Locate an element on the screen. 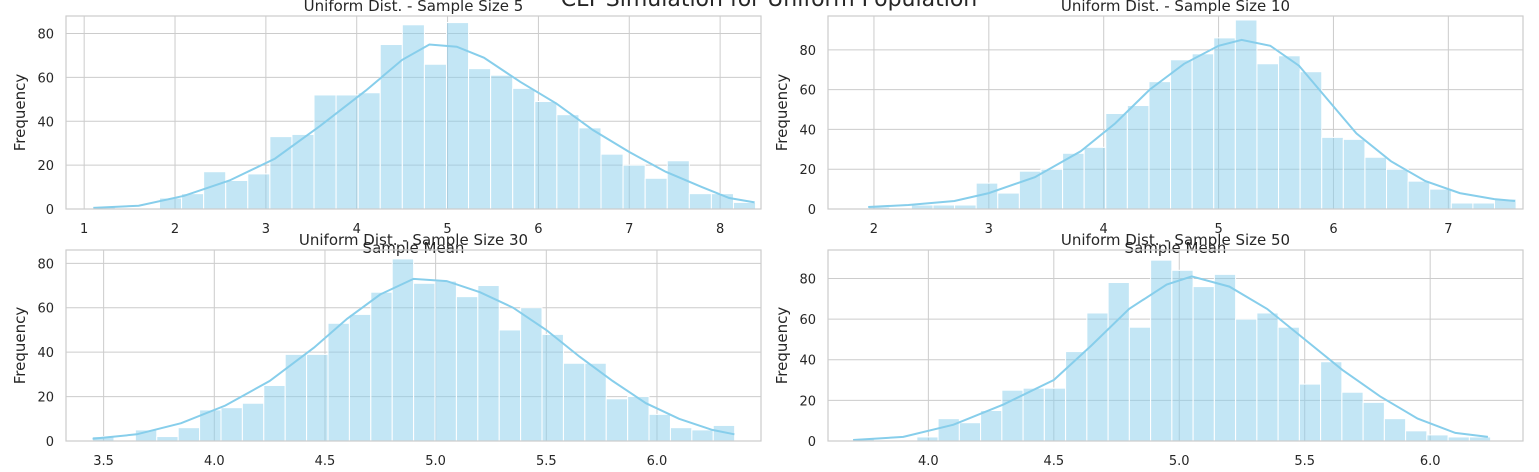 The height and width of the screenshot is (472, 1539). kde-line is located at coordinates (1171, 358).